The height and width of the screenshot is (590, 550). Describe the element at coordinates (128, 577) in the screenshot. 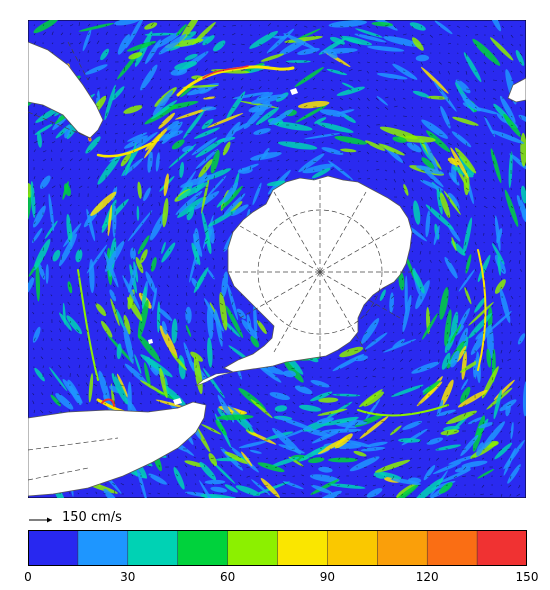

I see `colorbar-tick-label: 30` at that location.